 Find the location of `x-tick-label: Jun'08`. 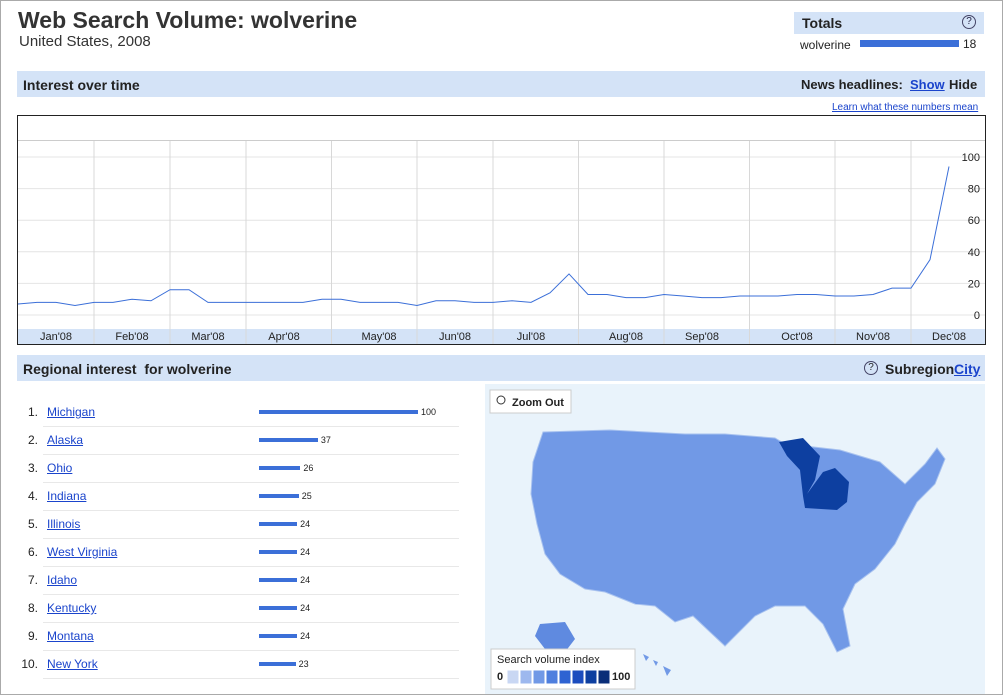

x-tick-label: Jun'08 is located at coordinates (455, 337).